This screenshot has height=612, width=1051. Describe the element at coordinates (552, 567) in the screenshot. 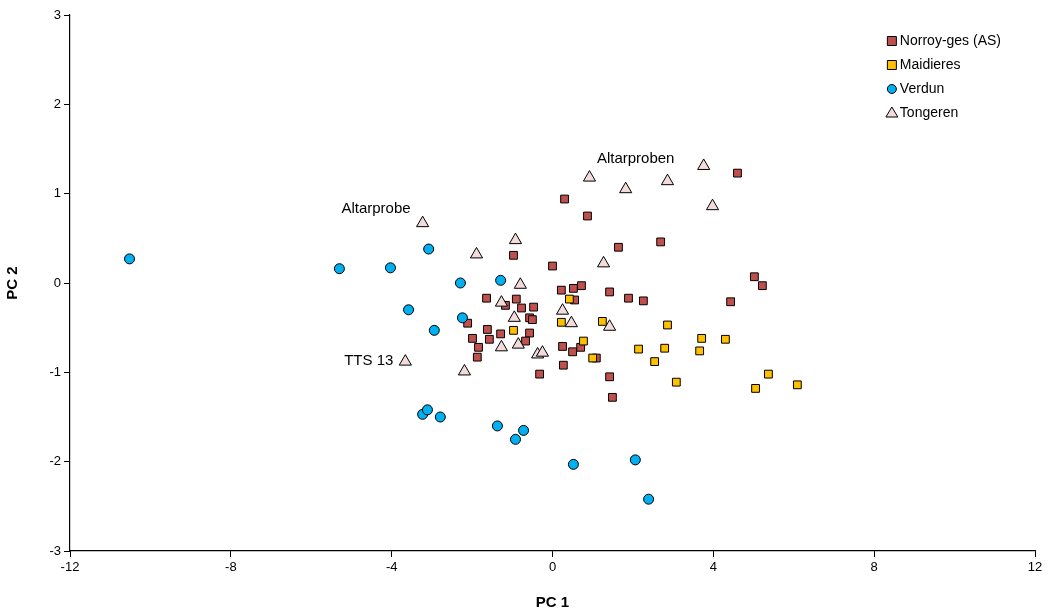

I see `x-tick-label: 0` at that location.